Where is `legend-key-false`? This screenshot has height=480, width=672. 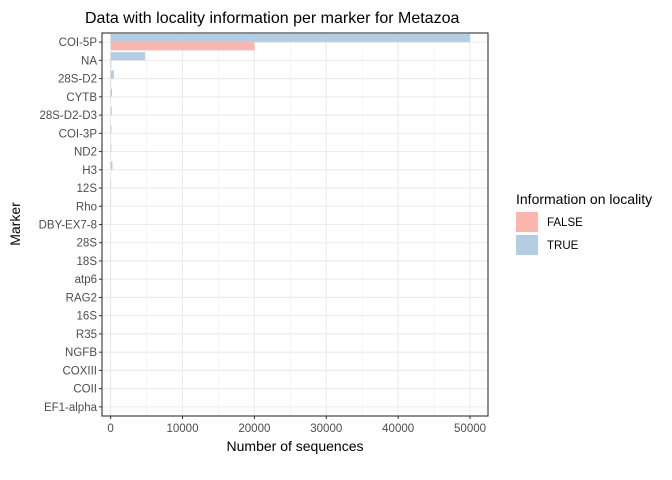 legend-key-false is located at coordinates (527, 222).